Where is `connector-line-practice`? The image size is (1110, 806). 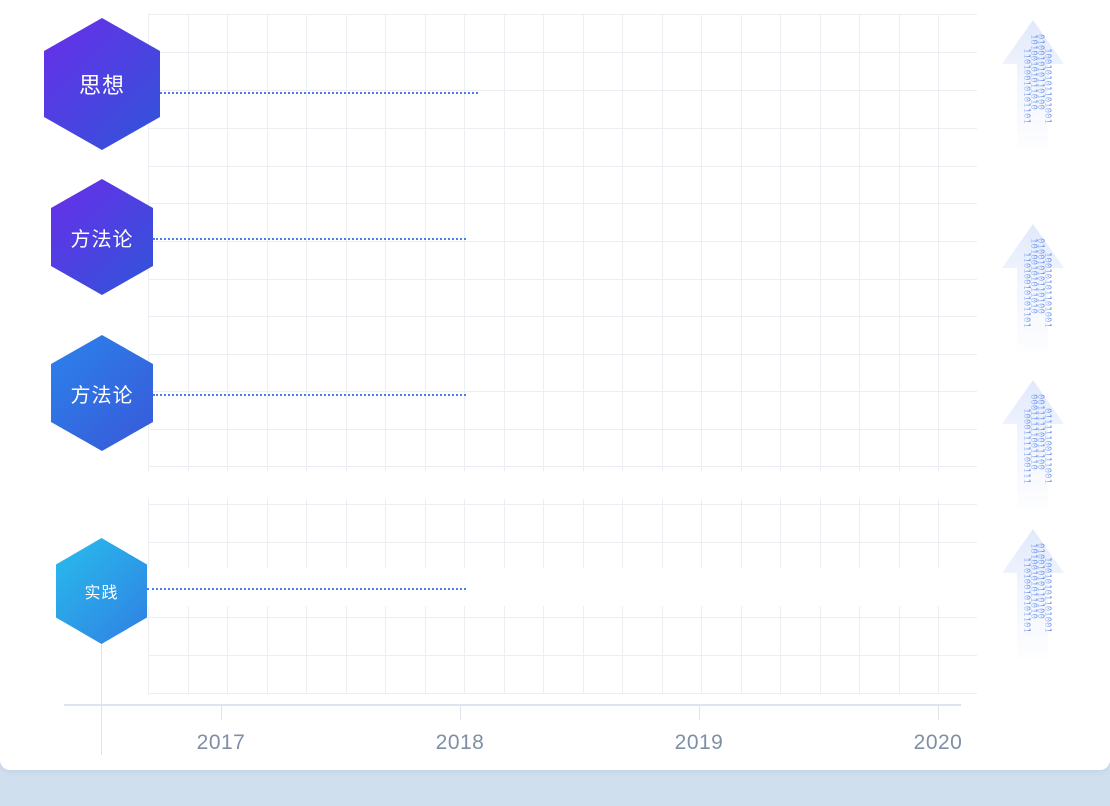 connector-line-practice is located at coordinates (306, 589).